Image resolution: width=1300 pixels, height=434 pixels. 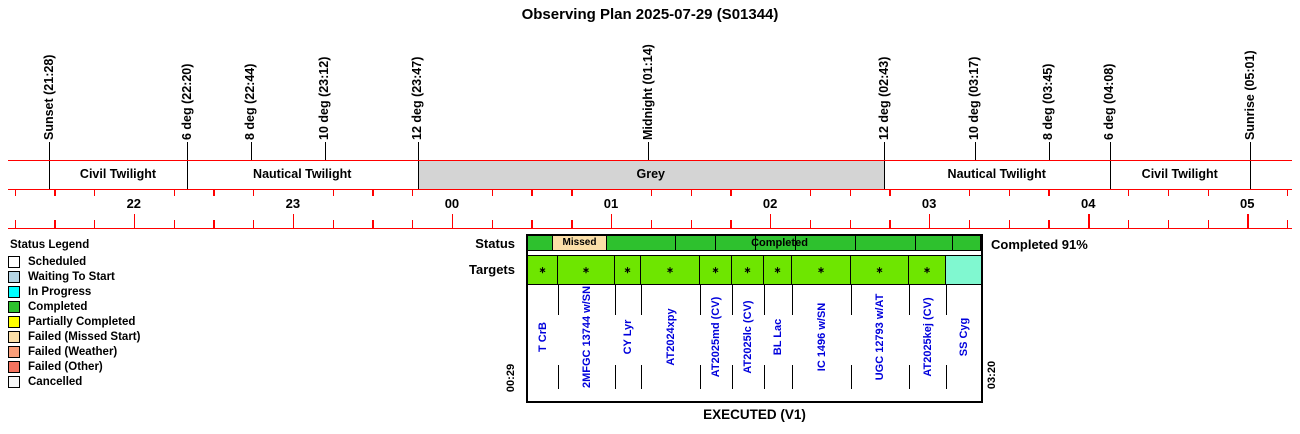 I want to click on hour-label: 22, so click(x=134, y=203).